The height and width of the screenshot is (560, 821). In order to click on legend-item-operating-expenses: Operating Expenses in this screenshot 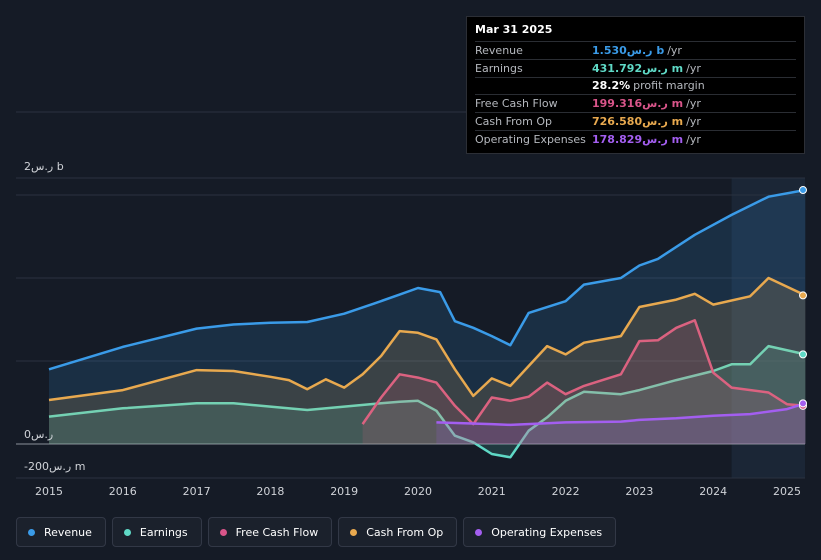, I will do `click(540, 532)`.